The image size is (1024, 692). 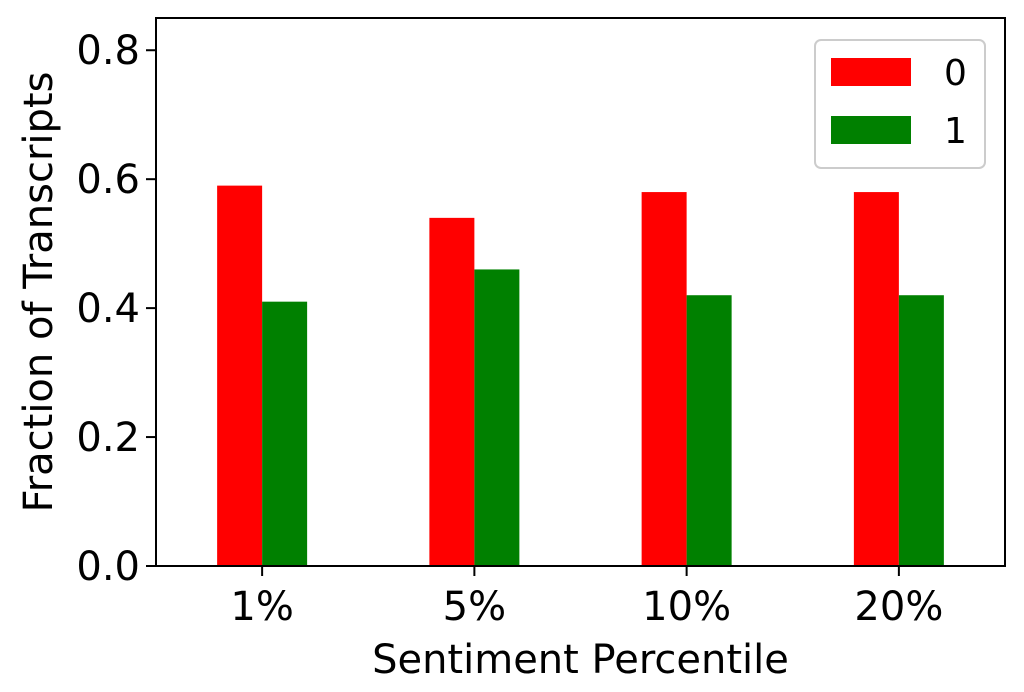 I want to click on x-axis-ticks: 1% 5% 10% 20%, so click(x=586, y=598).